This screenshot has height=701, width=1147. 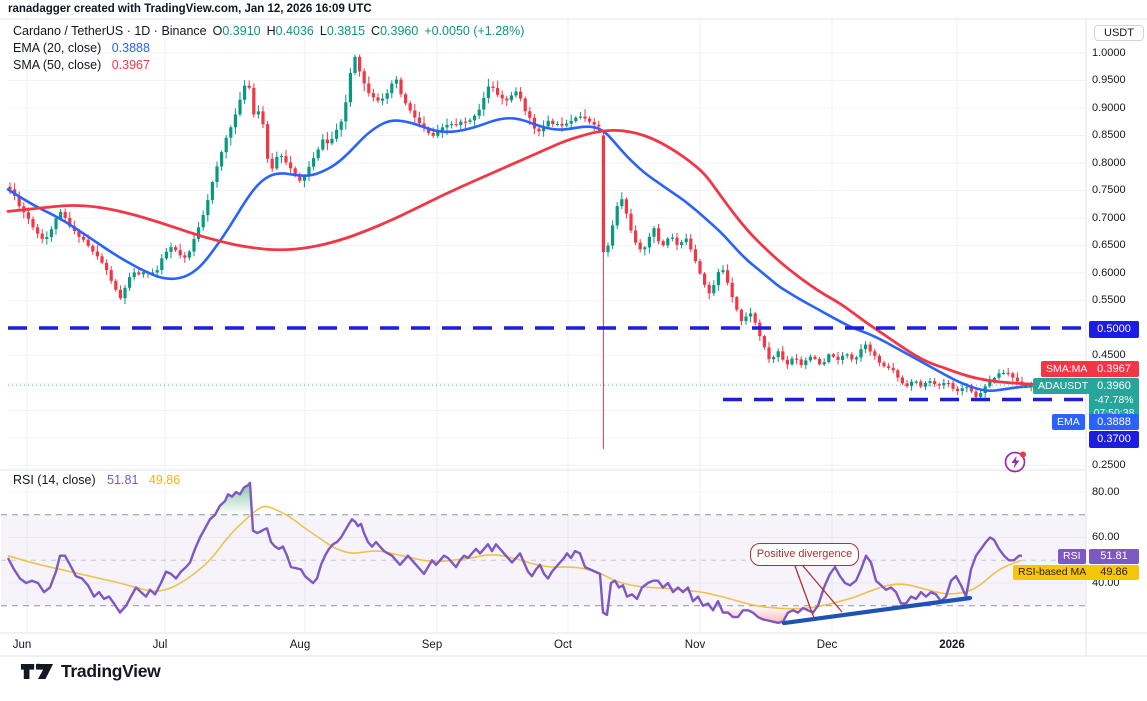 What do you see at coordinates (827, 645) in the screenshot?
I see `time-axis-label: Dec` at bounding box center [827, 645].